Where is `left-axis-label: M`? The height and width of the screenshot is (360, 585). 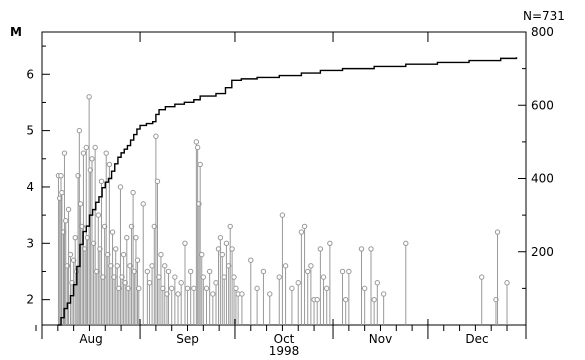
left-axis-label: M is located at coordinates (16, 32).